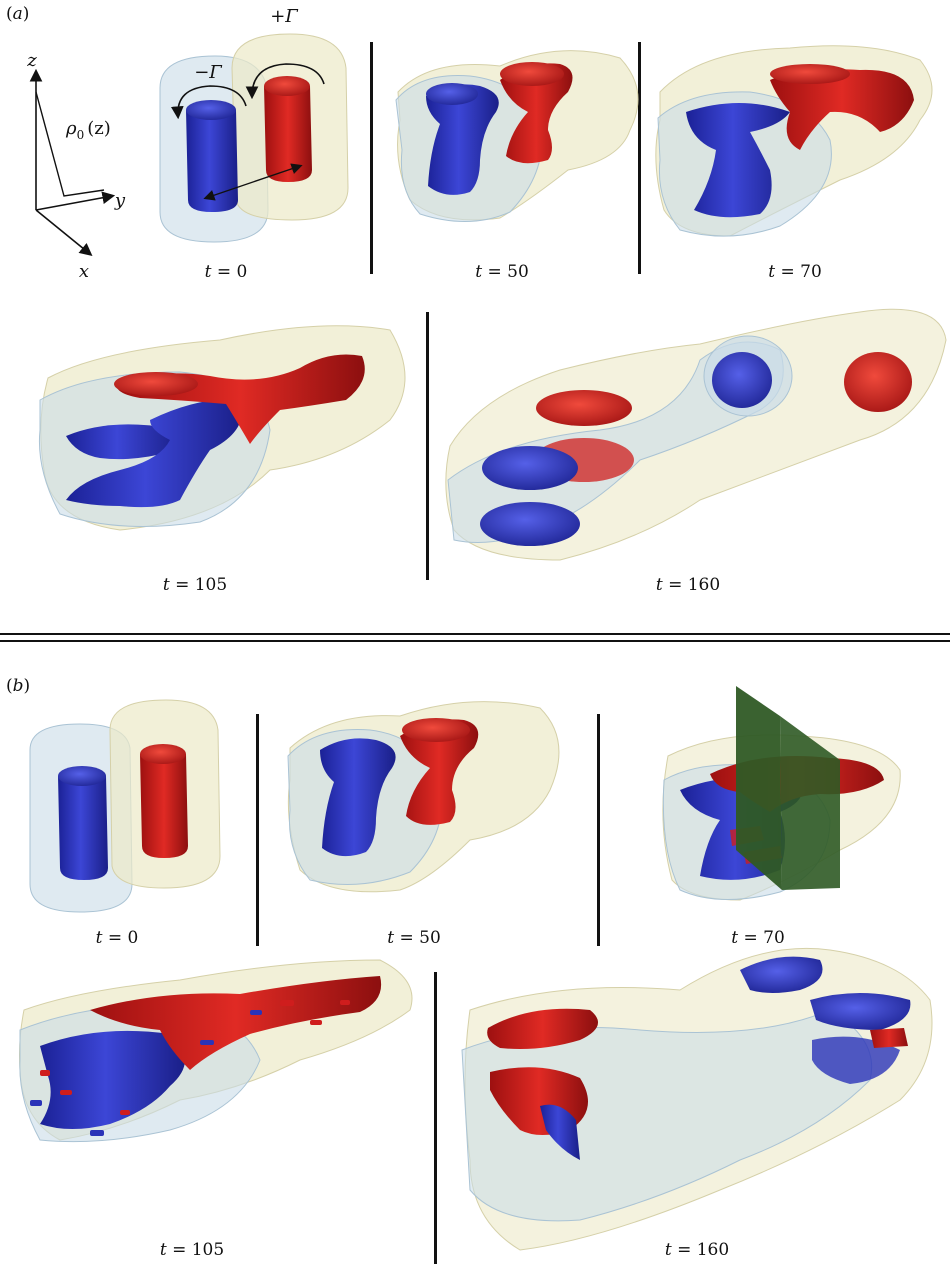 The image size is (950, 1270). What do you see at coordinates (226, 272) in the screenshot?
I see `panel-a-time-t0: t = 0` at bounding box center [226, 272].